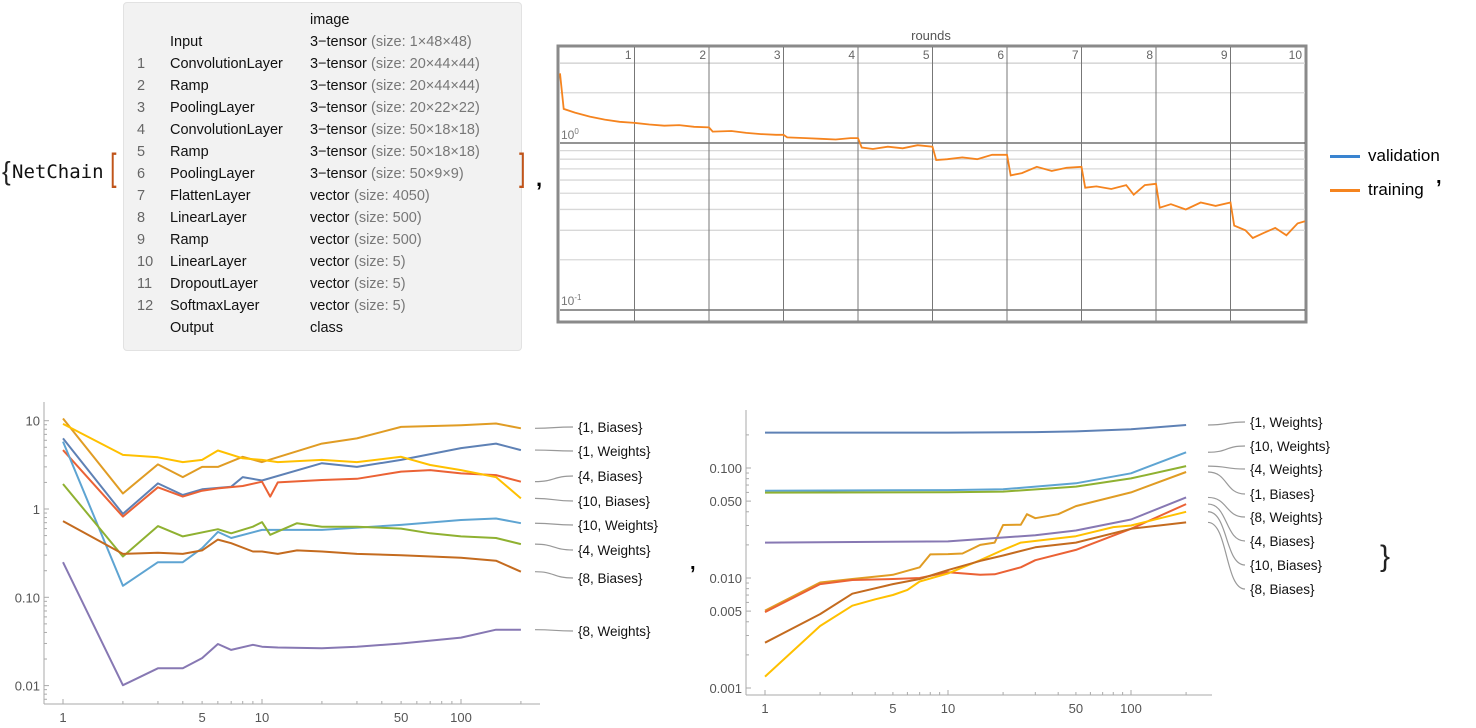  Describe the element at coordinates (113, 168) in the screenshot. I see `open-bracket: [` at that location.